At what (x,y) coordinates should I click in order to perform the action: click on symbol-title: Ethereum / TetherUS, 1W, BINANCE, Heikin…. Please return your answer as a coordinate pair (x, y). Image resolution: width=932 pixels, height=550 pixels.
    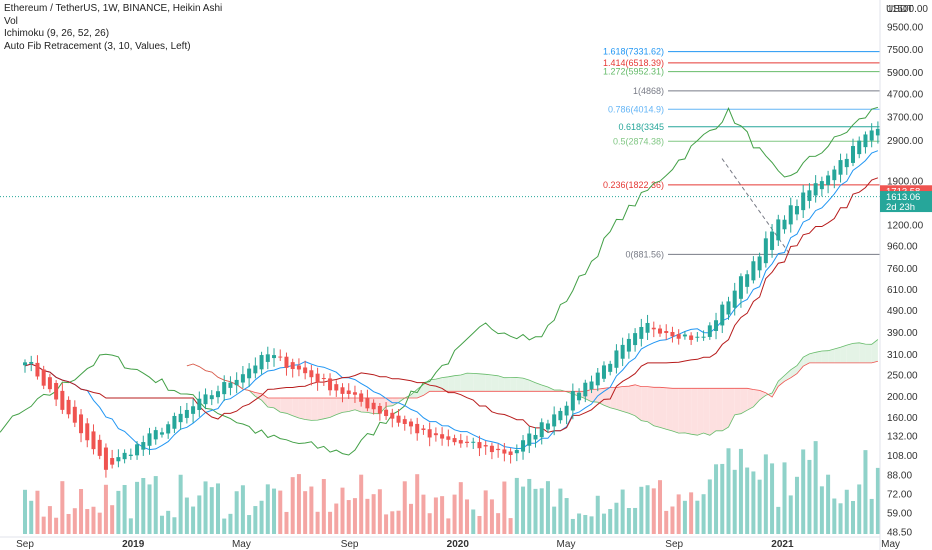
    Looking at the image, I should click on (113, 8).